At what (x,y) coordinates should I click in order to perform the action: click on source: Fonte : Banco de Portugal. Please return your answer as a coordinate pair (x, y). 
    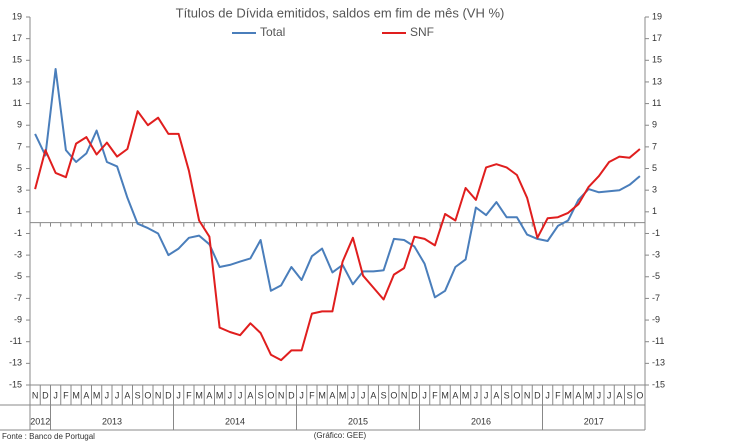
    Looking at the image, I should click on (48, 436).